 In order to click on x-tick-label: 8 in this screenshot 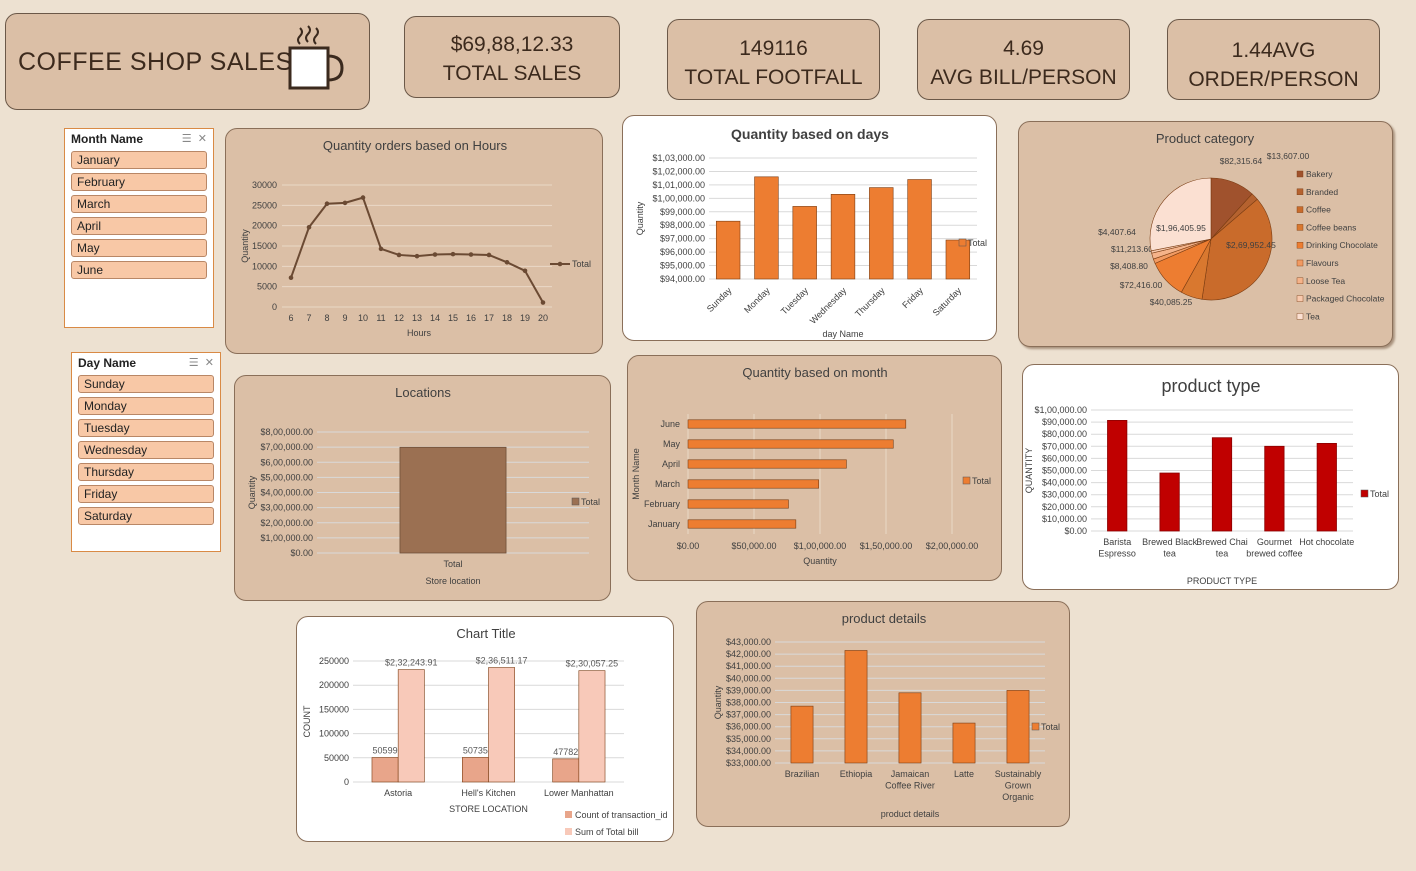, I will do `click(326, 318)`.